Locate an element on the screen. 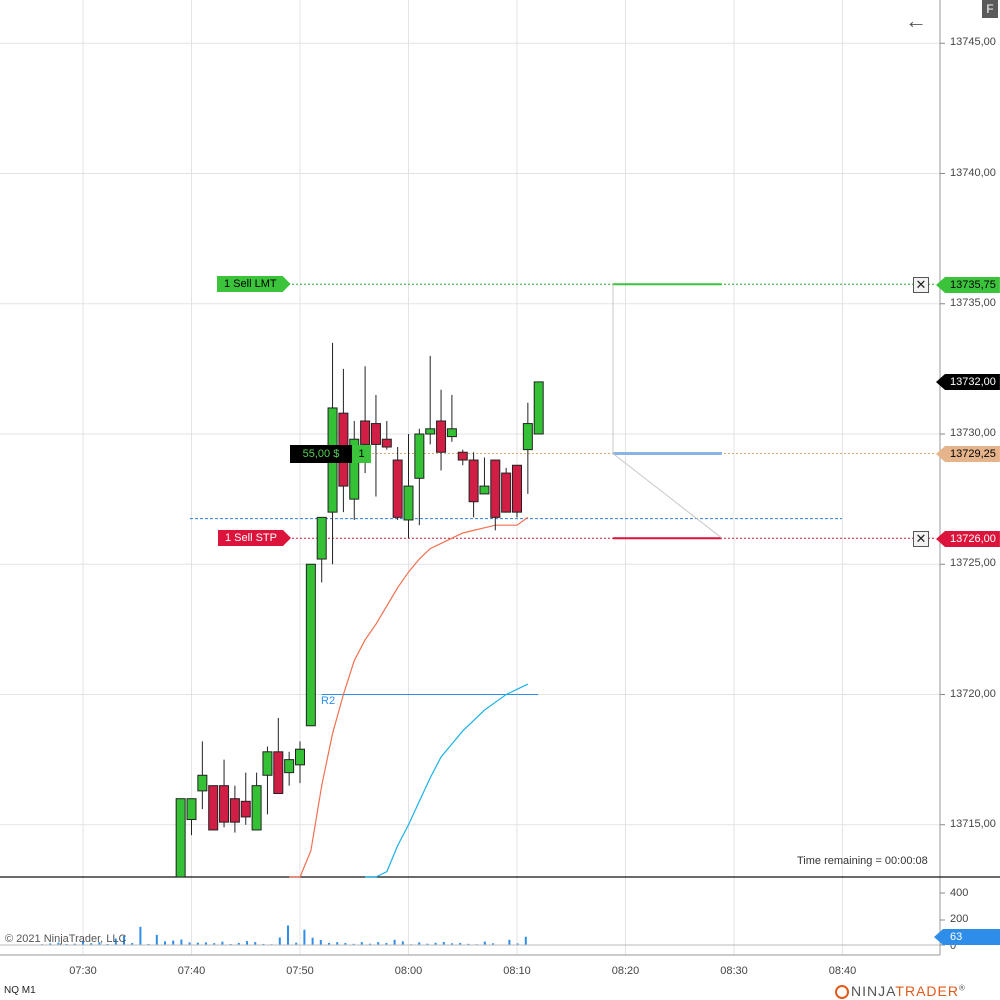 Image resolution: width=1000 pixels, height=1000 pixels. ninjatrader-logo: NINJATRADER® is located at coordinates (900, 991).